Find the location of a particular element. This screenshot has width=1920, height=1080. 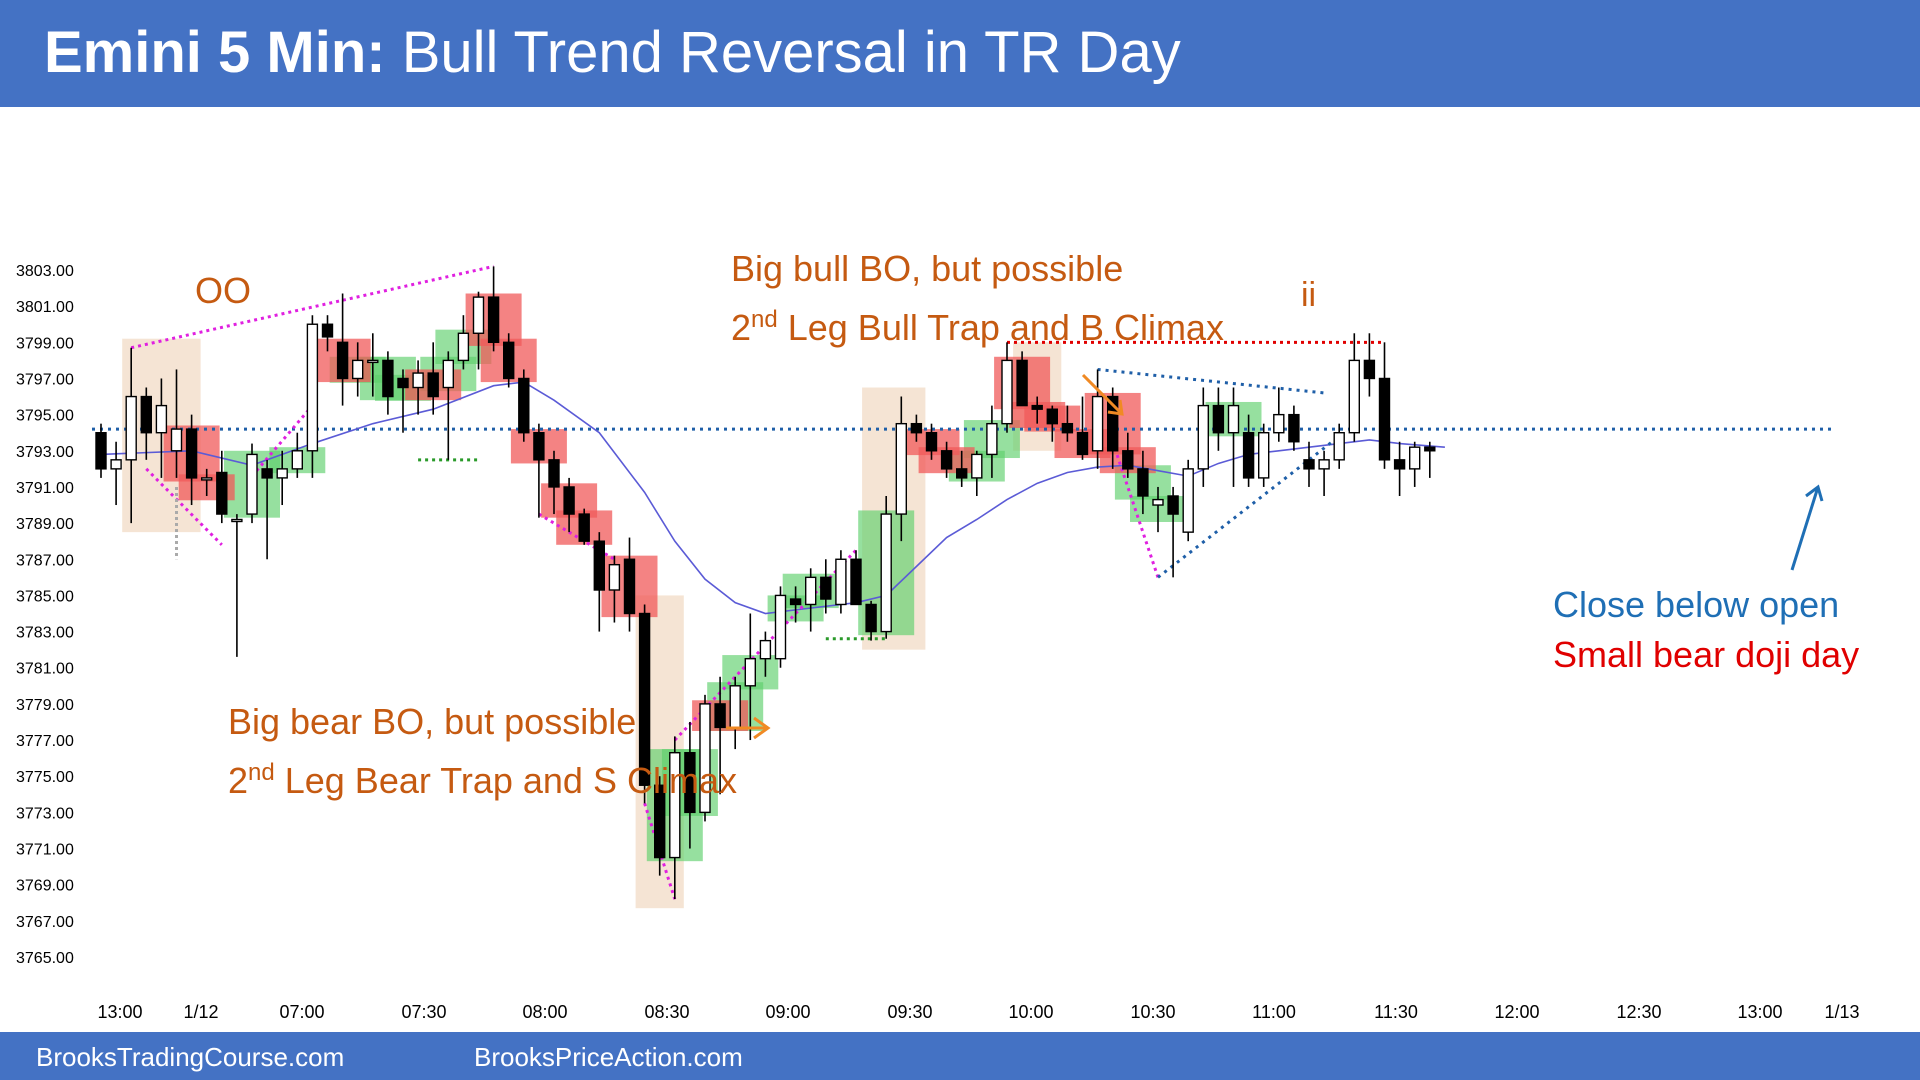

y-tick-label: 3765.00 is located at coordinates (45, 958).